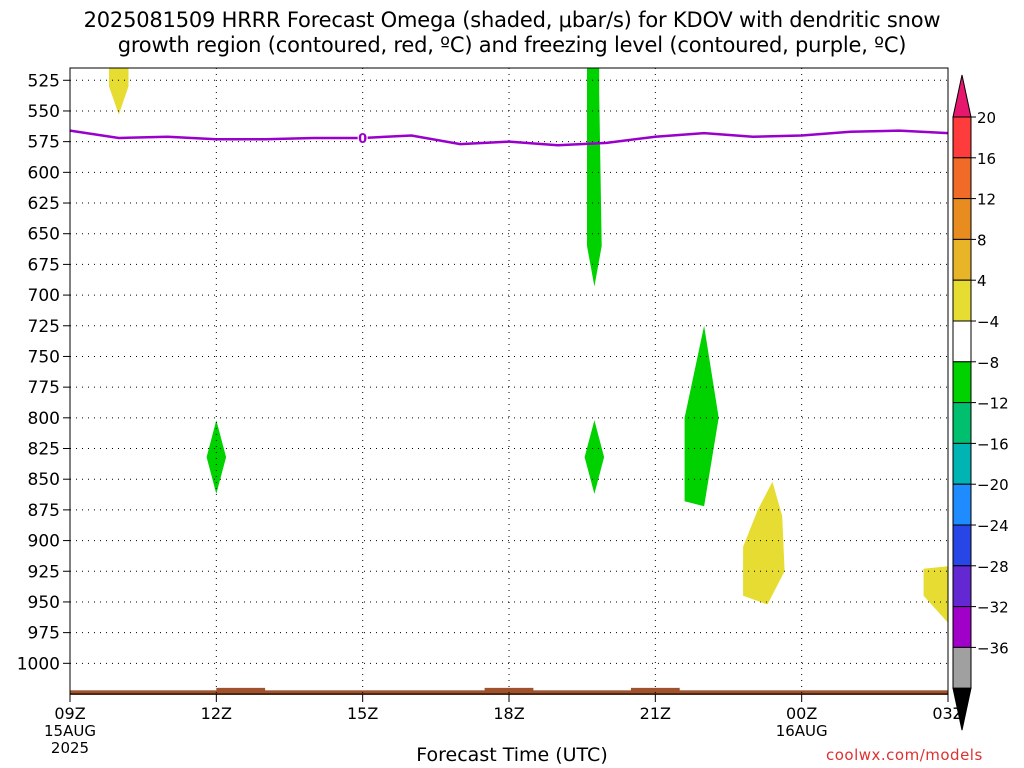 The image size is (1024, 768). Describe the element at coordinates (44, 511) in the screenshot. I see `y-tick-label: 875` at that location.